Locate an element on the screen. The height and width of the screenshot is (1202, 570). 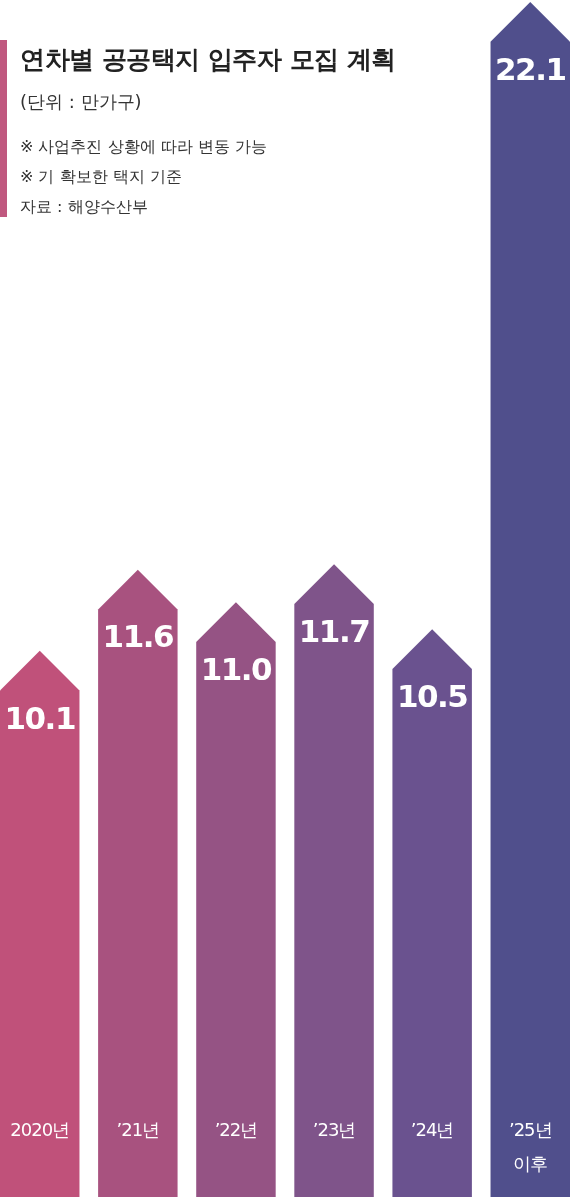
annotation: ※ 기 확보한 택지 기준 is located at coordinates (101, 176).